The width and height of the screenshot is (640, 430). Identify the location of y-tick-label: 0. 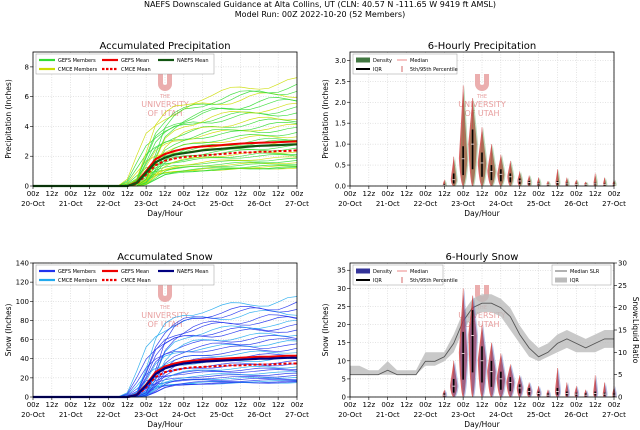
(27, 398).